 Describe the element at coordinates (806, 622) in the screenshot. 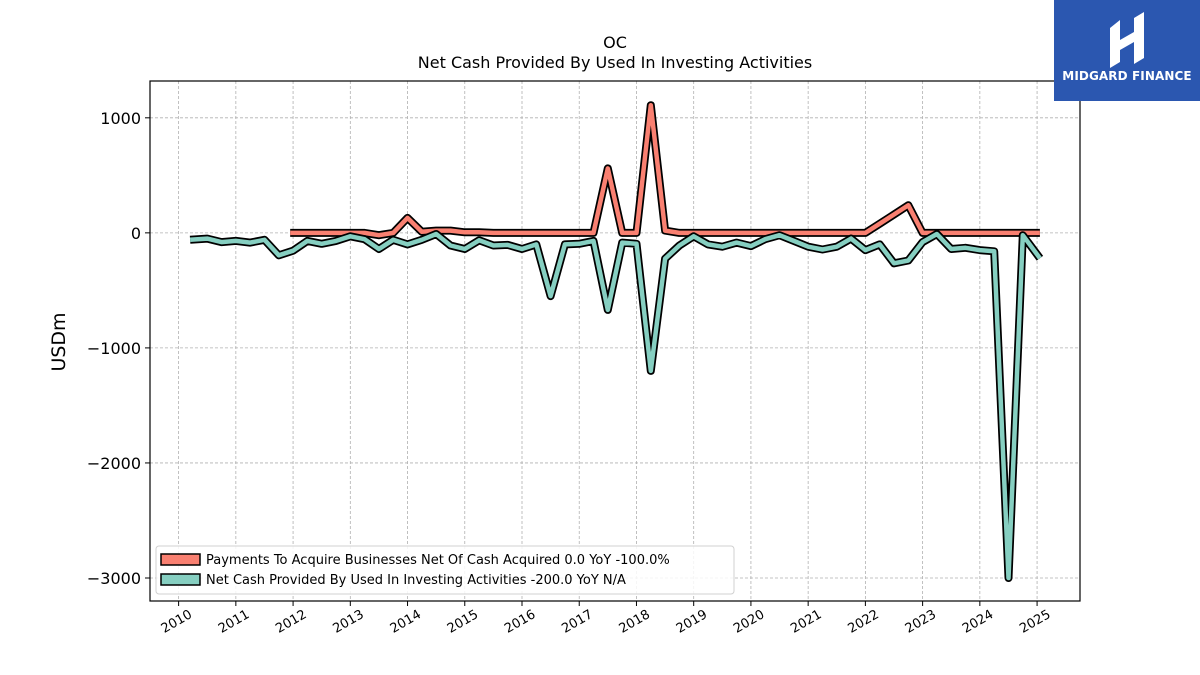

I see `x-tick-label: 2021` at that location.